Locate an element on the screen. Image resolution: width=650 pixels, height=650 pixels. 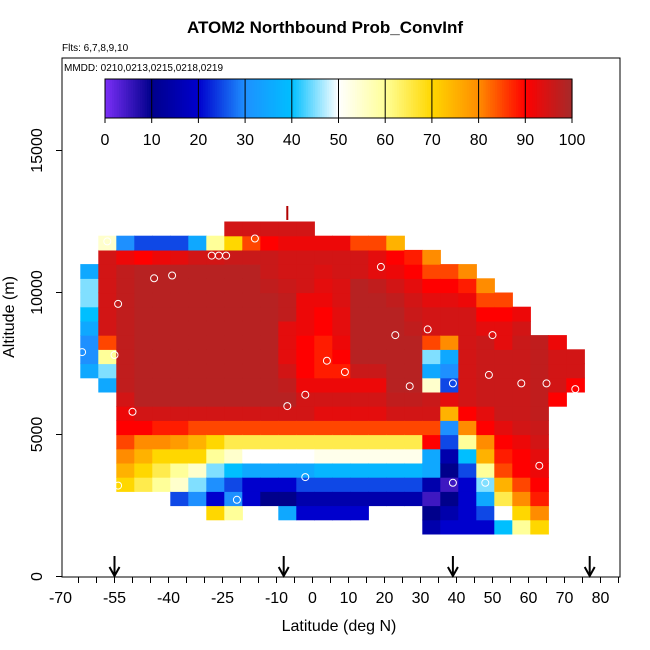
y-tick-label: 0 is located at coordinates (37, 576).